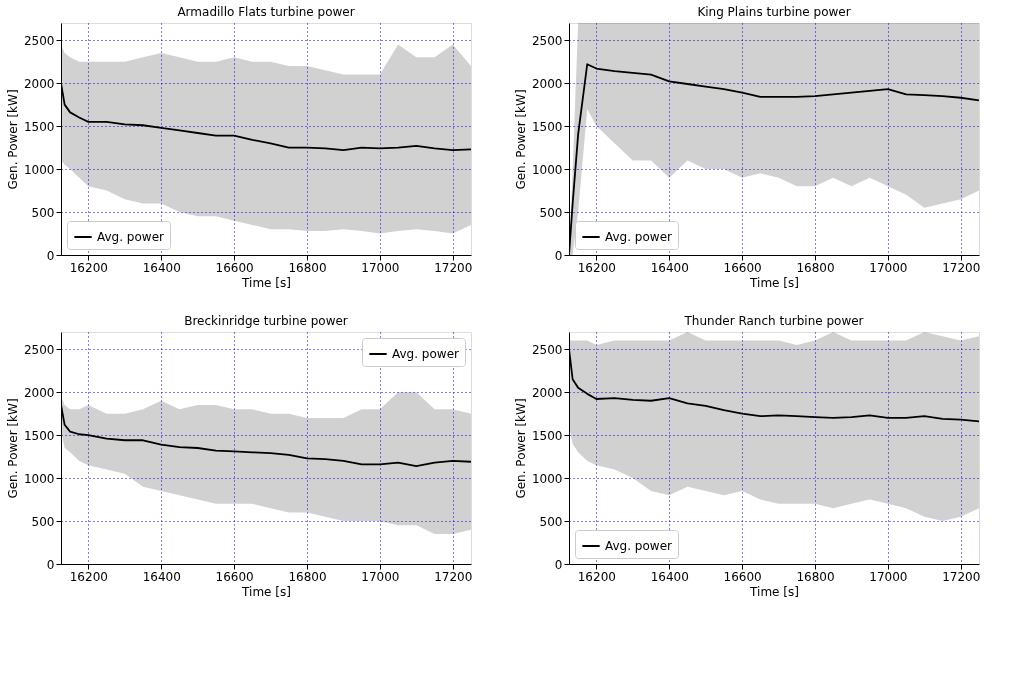 This screenshot has height=698, width=1031. What do you see at coordinates (266, 12) in the screenshot?
I see `chart-title: Armadillo Flats turbine power` at bounding box center [266, 12].